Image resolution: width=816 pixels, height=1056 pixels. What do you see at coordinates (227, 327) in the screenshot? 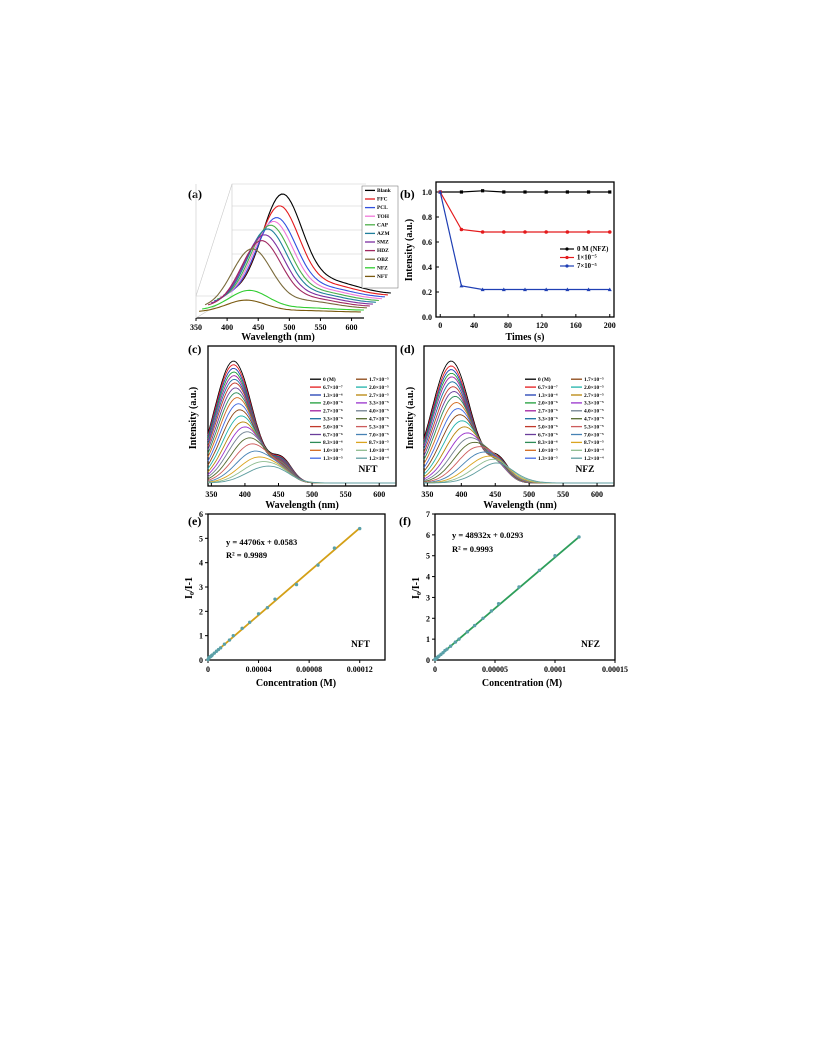
I see `panel-a-x-tick-label: 400` at bounding box center [227, 327].